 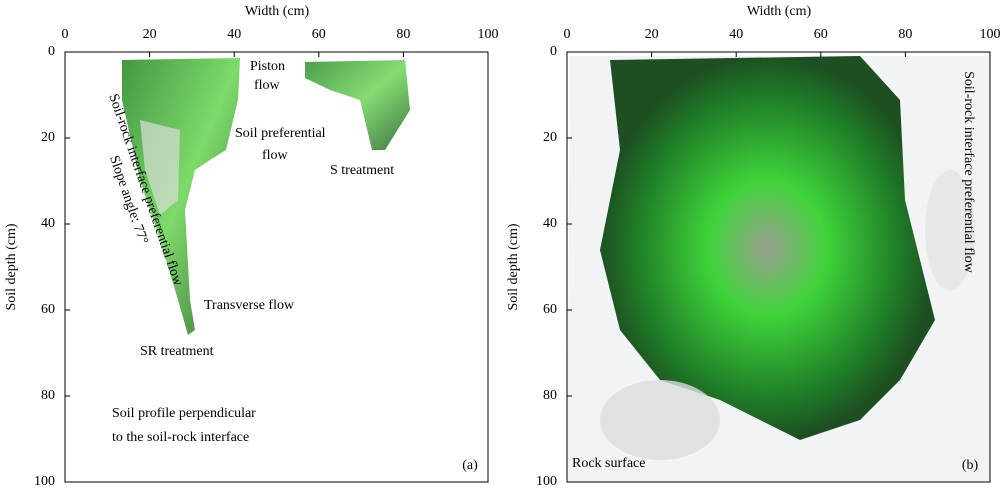 What do you see at coordinates (968, 172) in the screenshot?
I see `annotation: Soil-rock interface preferential flow` at bounding box center [968, 172].